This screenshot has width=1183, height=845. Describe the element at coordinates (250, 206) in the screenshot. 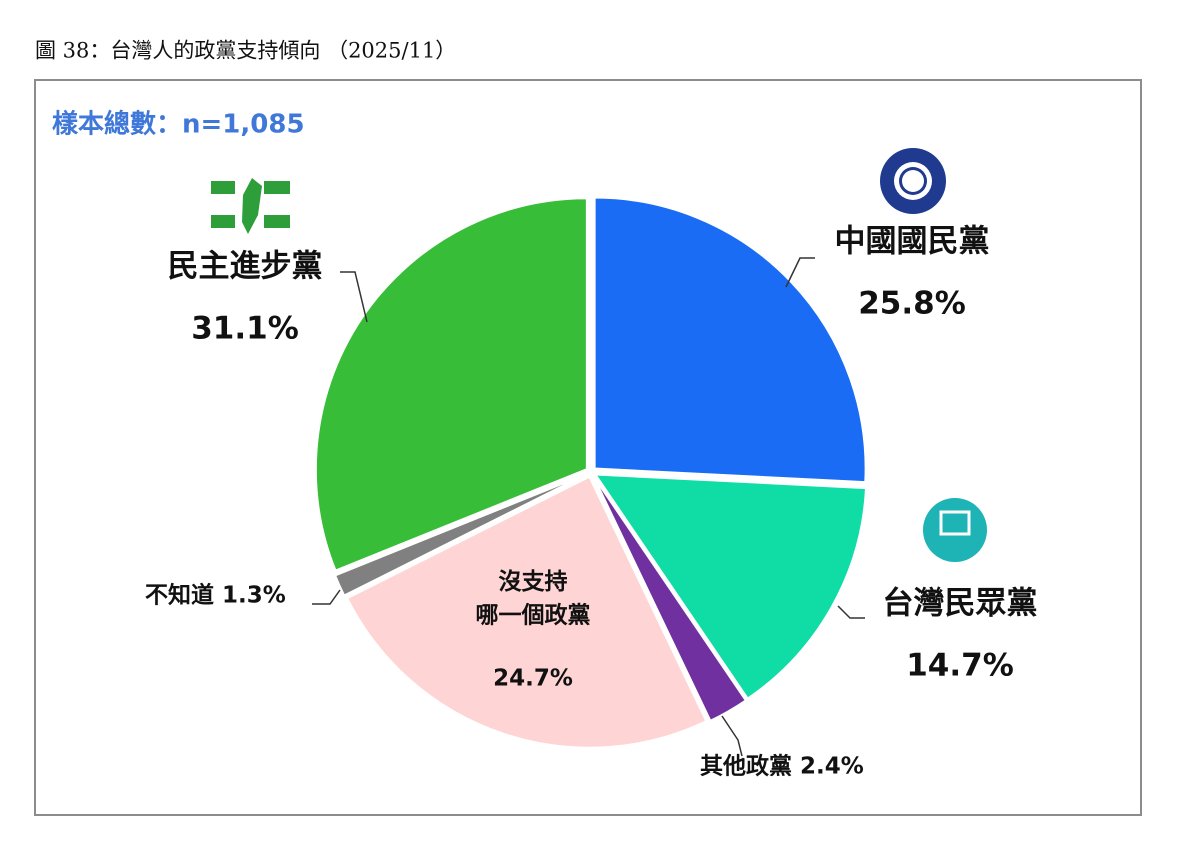

I see `dpp-logo` at that location.